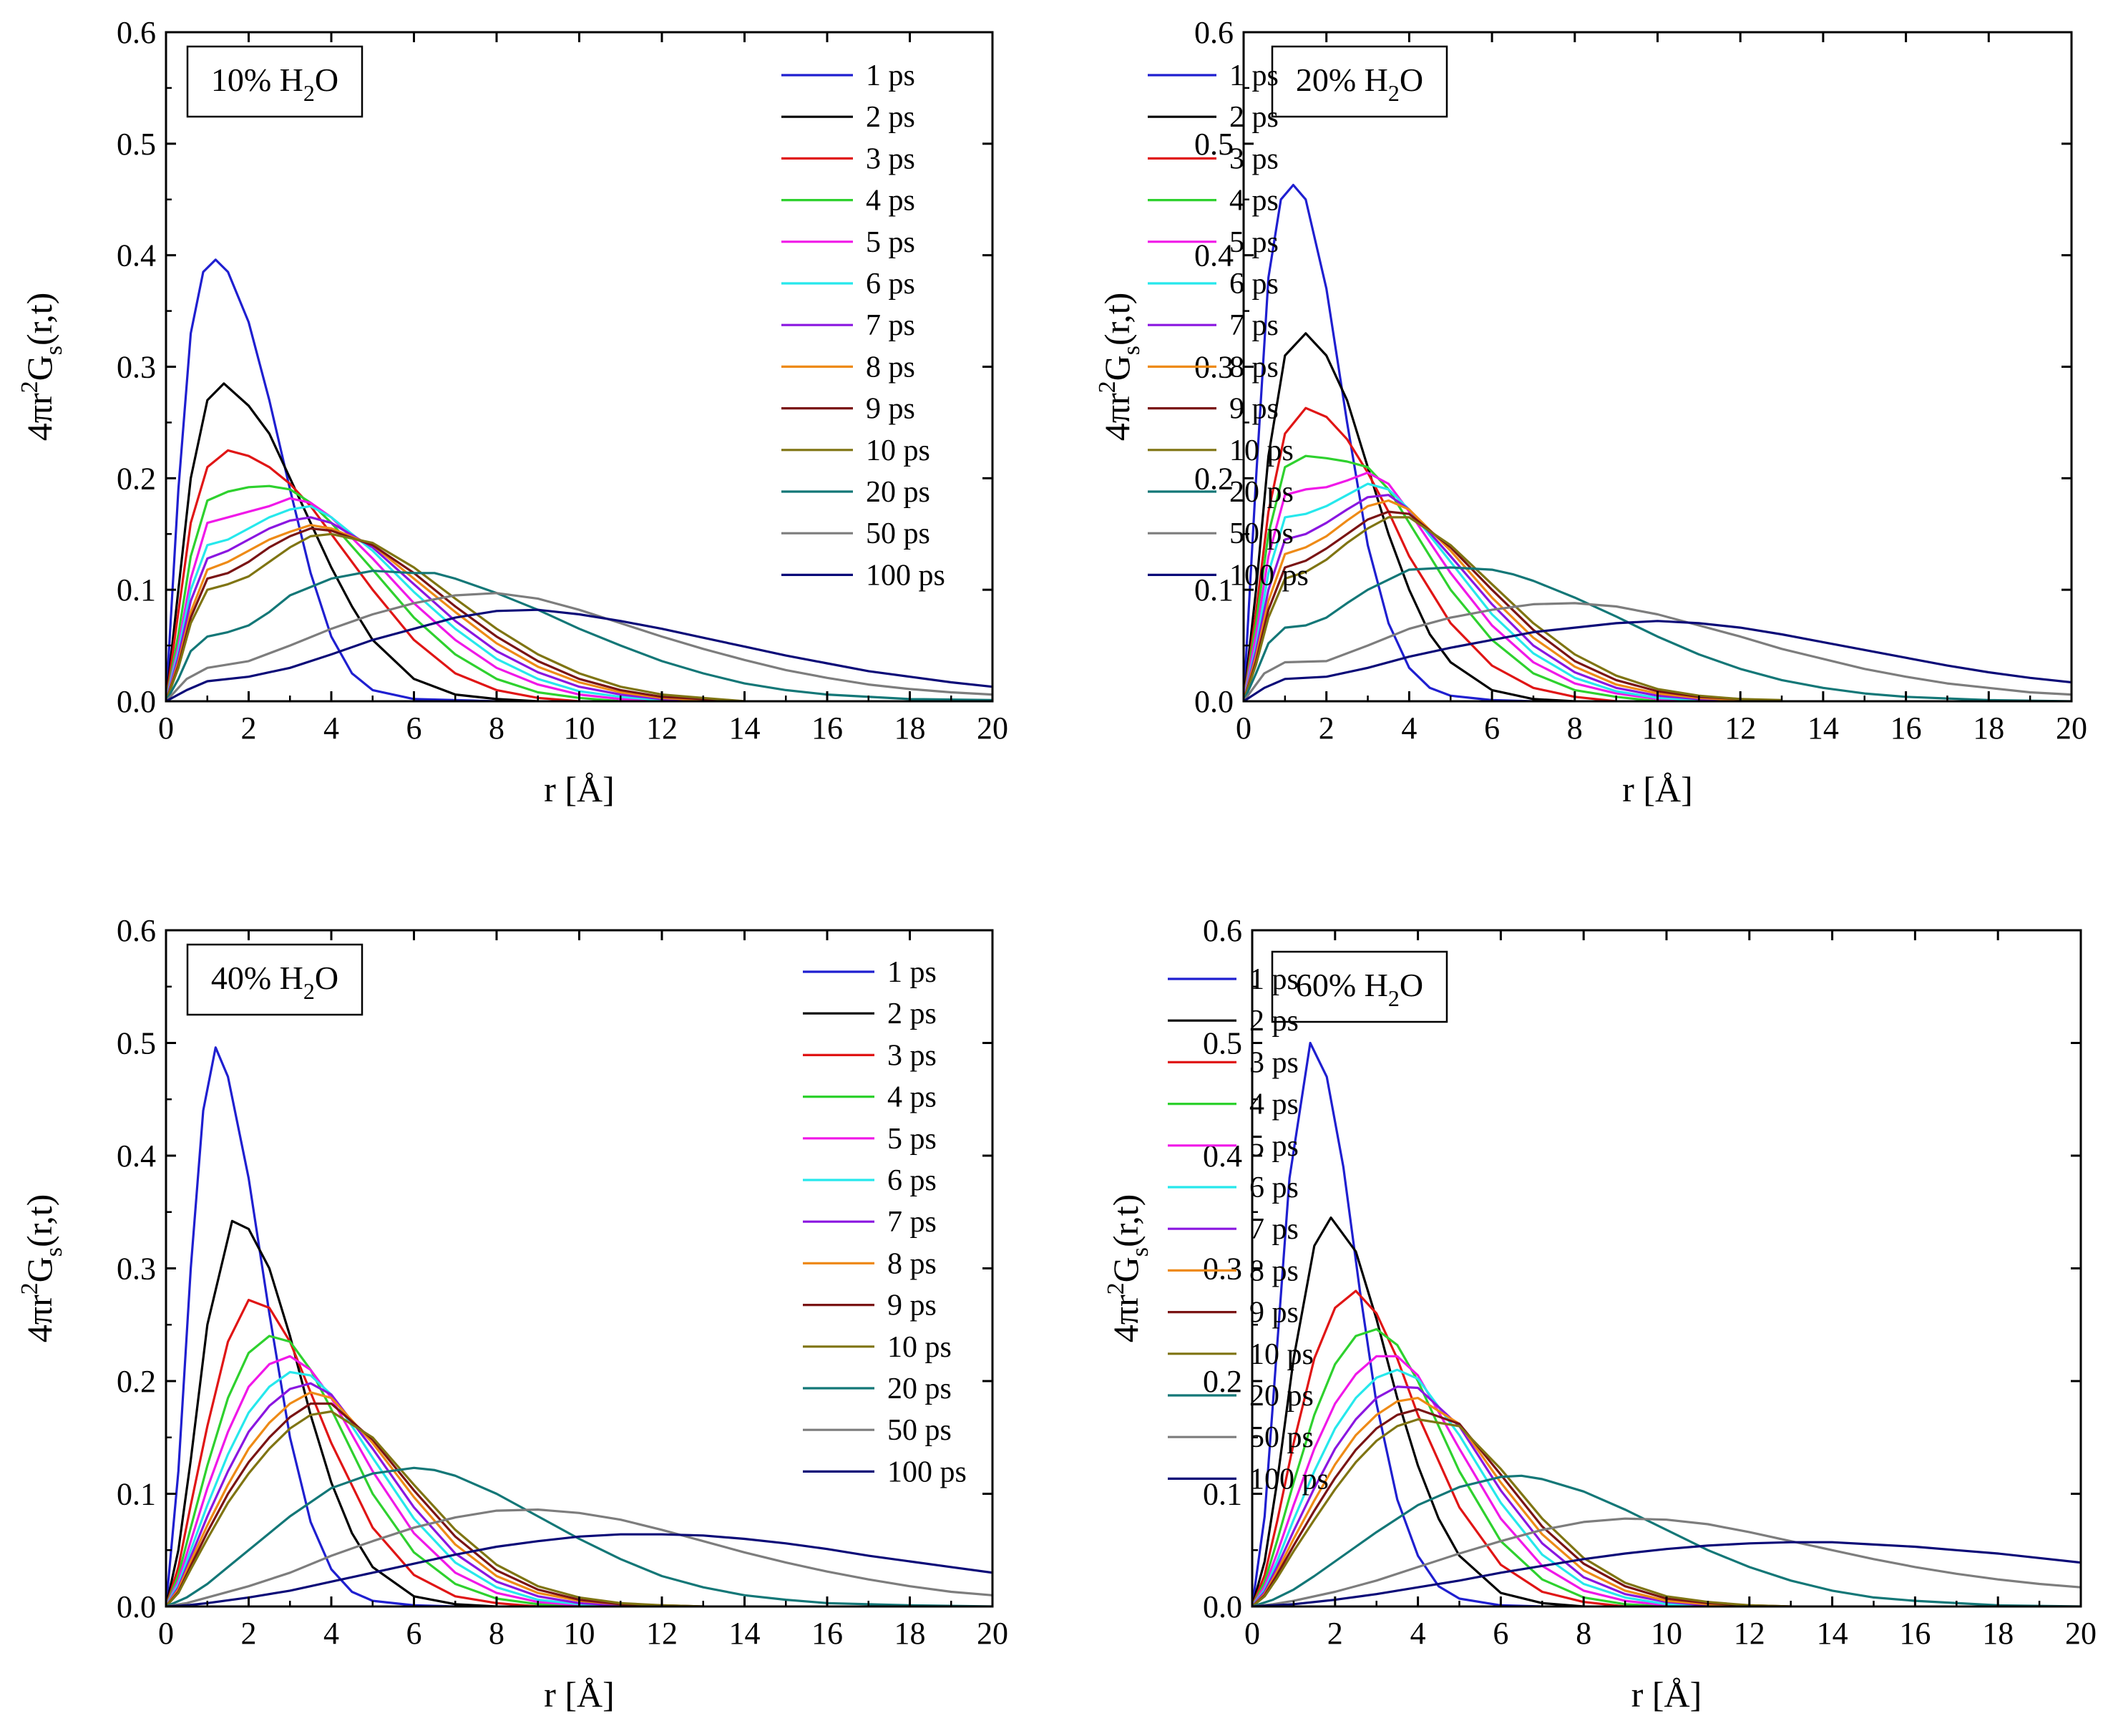 The width and height of the screenshot is (2108, 1736). I want to click on series-line-20ps, so click(579, 1536).